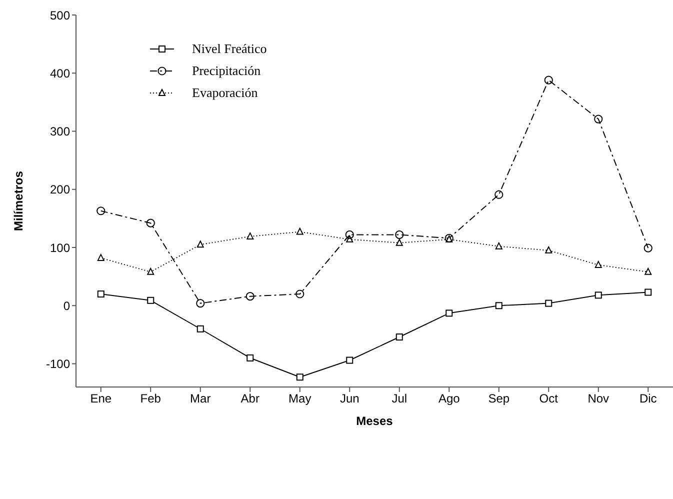  I want to click on x-tick-label: Oct, so click(549, 399).